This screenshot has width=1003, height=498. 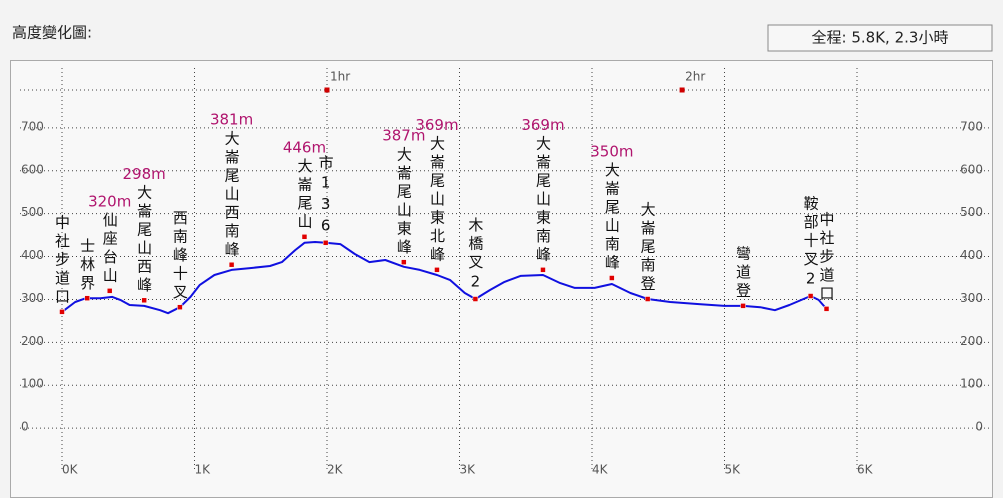 What do you see at coordinates (811, 244) in the screenshot?
I see `waypoint-label: 鞍部十叉2` at bounding box center [811, 244].